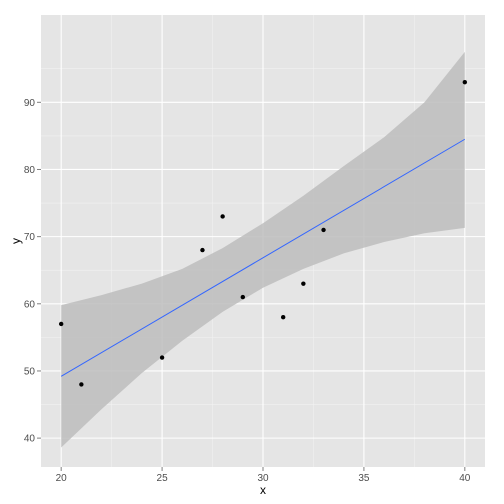 Image resolution: width=504 pixels, height=504 pixels. I want to click on x-tick-label: 35, so click(364, 478).